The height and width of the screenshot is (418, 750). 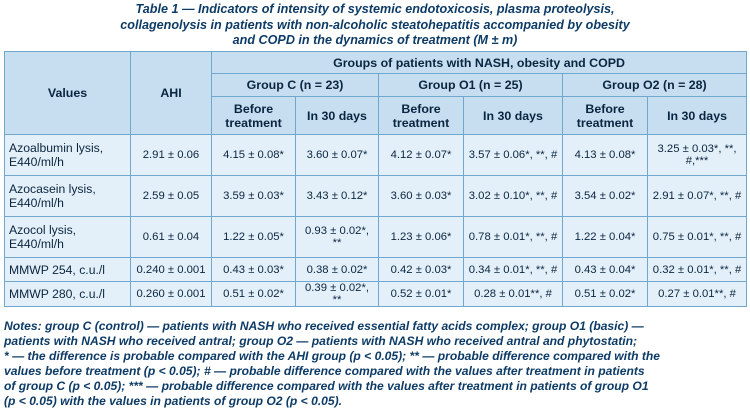 I want to click on group-c-before-cell: 0.51 ± 0.02*, so click(x=253, y=294).